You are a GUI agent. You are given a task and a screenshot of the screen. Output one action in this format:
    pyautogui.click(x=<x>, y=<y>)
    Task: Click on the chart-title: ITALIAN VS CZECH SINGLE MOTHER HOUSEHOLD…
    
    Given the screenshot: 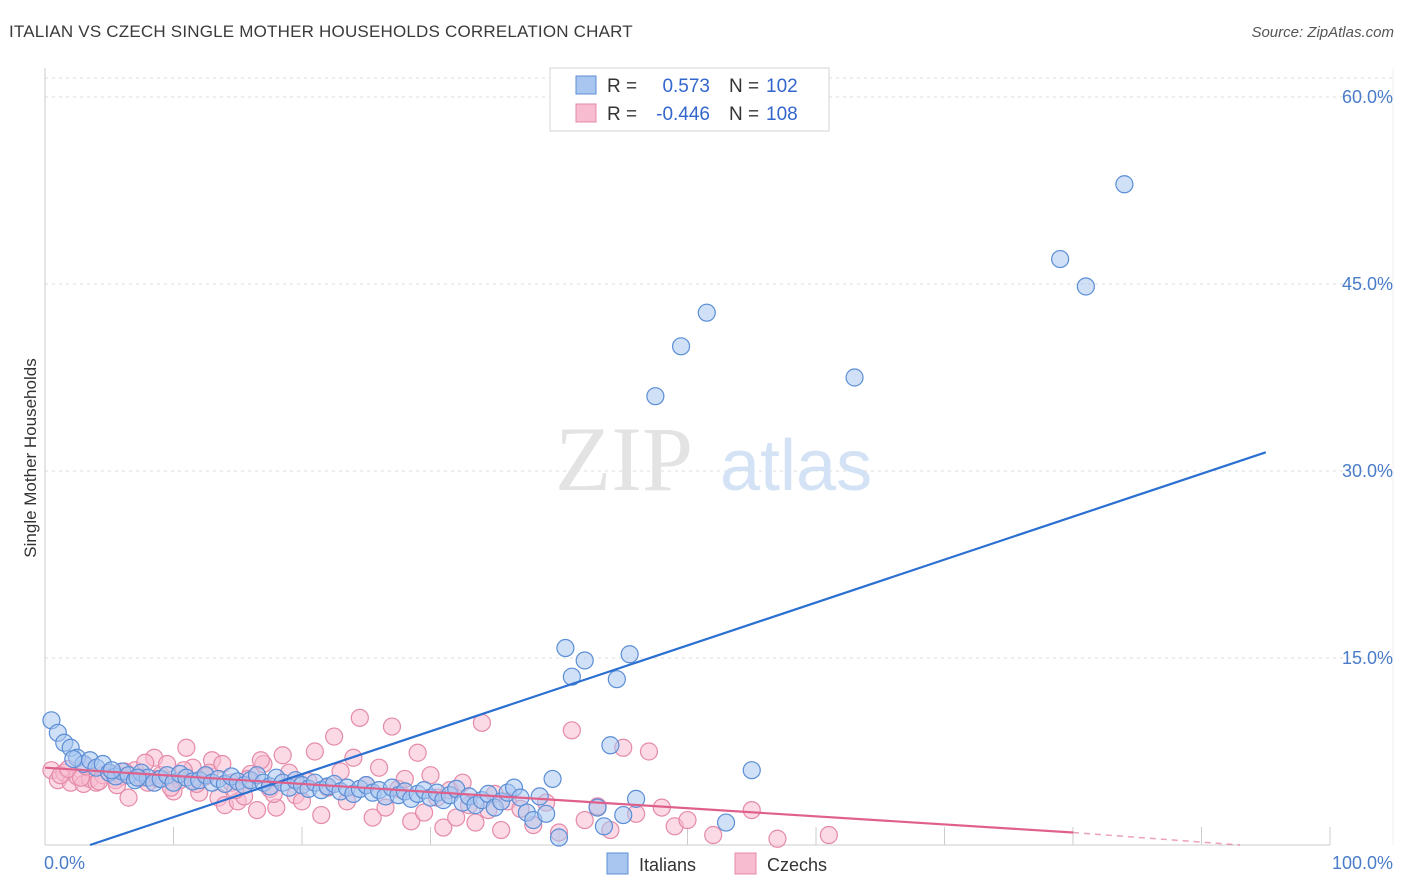 What is the action you would take?
    pyautogui.click(x=321, y=31)
    